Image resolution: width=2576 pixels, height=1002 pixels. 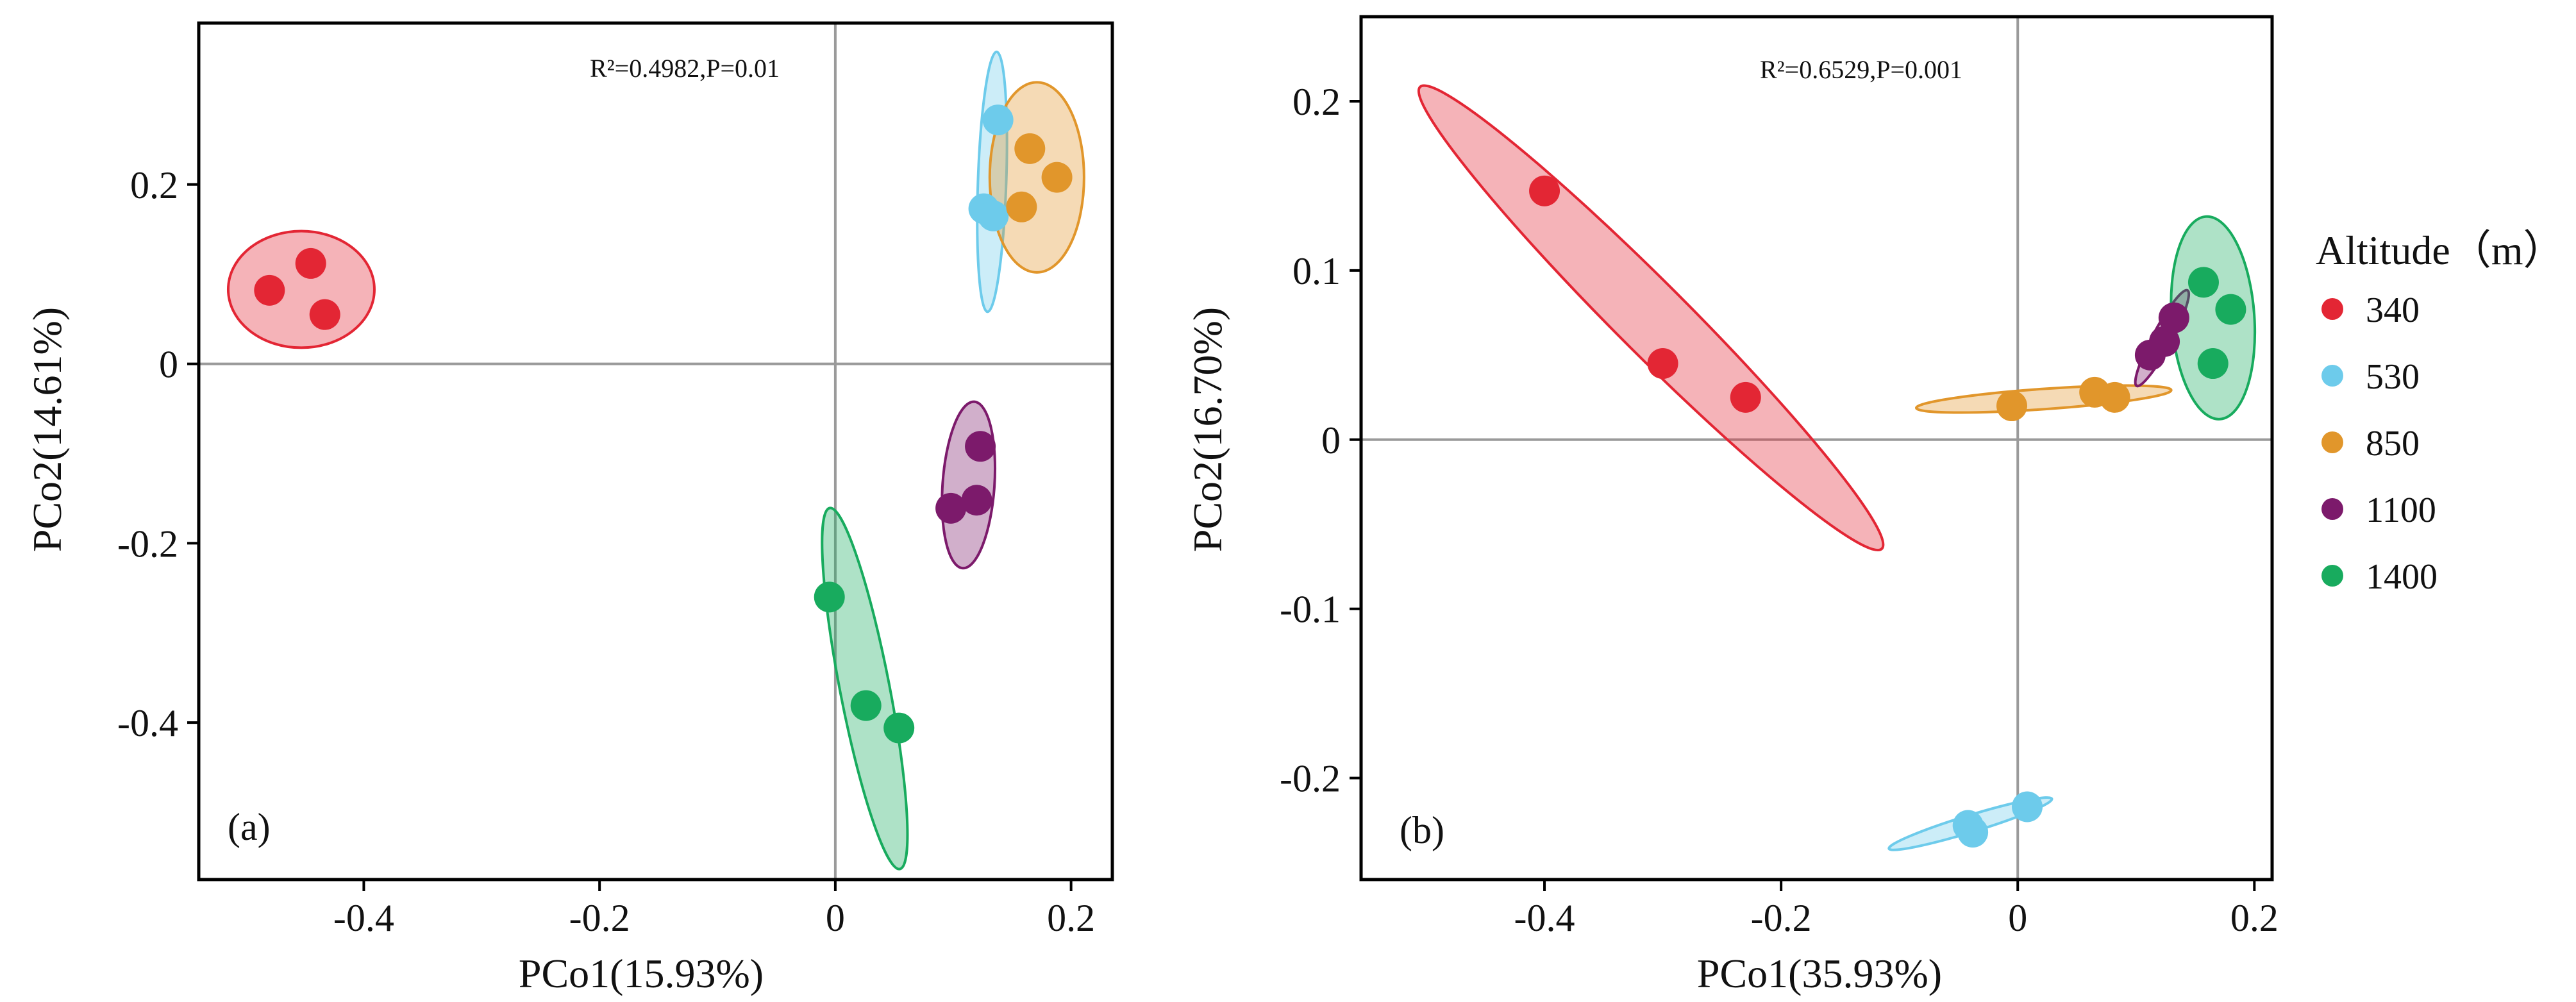 What do you see at coordinates (1861, 70) in the screenshot?
I see `panel-b-stat-text: R²=0.6529,P=0.001` at bounding box center [1861, 70].